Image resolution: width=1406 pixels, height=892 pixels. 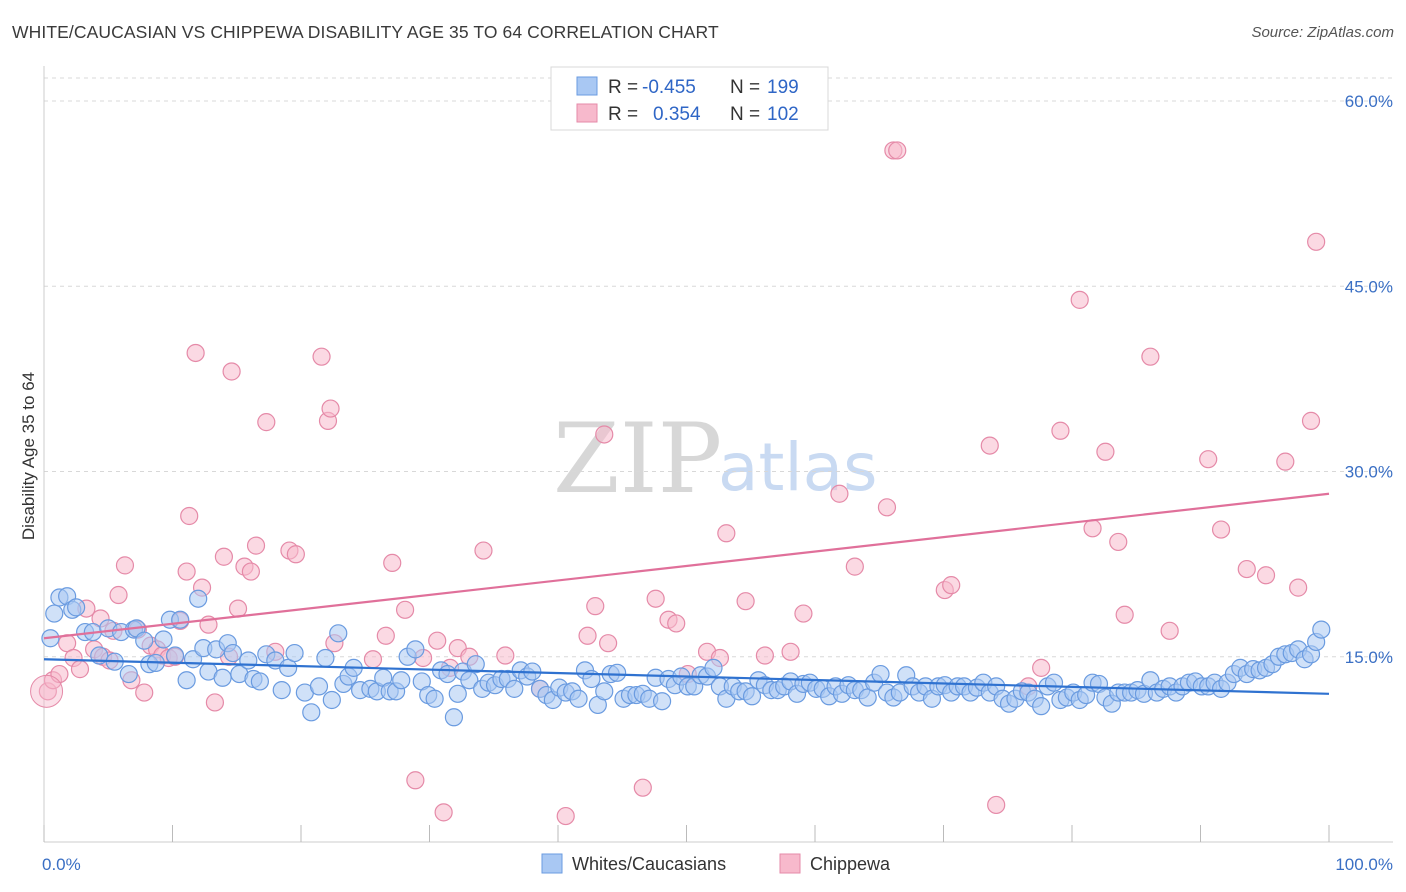 I want to click on legend-n-label-chippewa: N =, so click(x=745, y=114).